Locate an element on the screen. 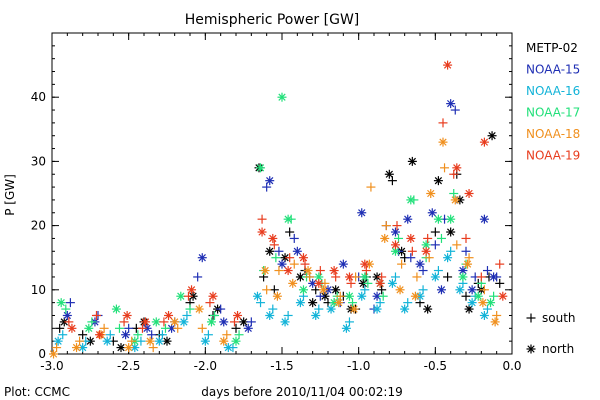 The image size is (600, 400). y-tick-label: 30 is located at coordinates (38, 161).